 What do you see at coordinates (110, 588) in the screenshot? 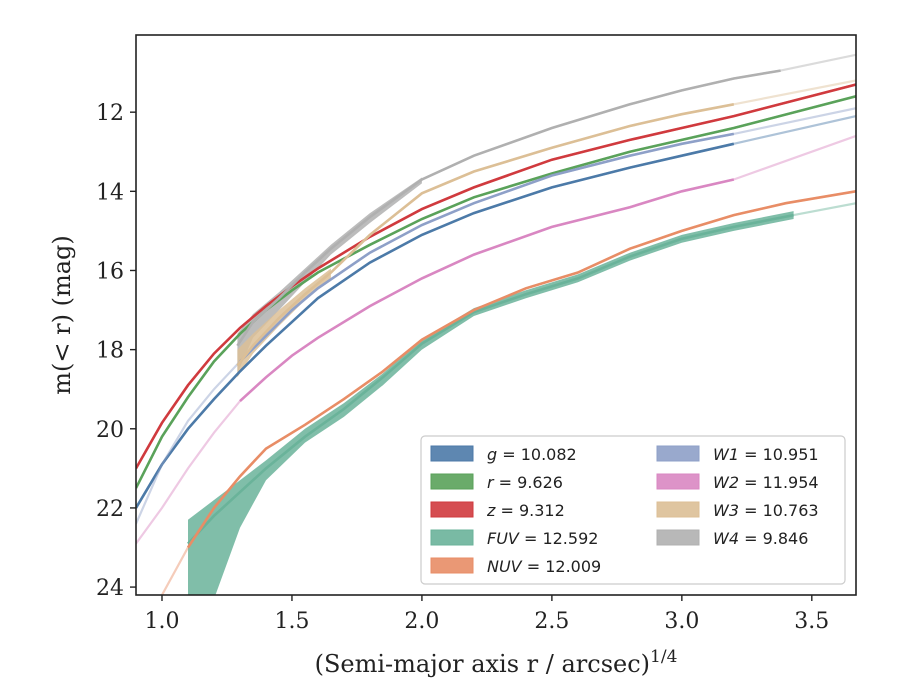
I see `y-tick-label: 24` at bounding box center [110, 588].